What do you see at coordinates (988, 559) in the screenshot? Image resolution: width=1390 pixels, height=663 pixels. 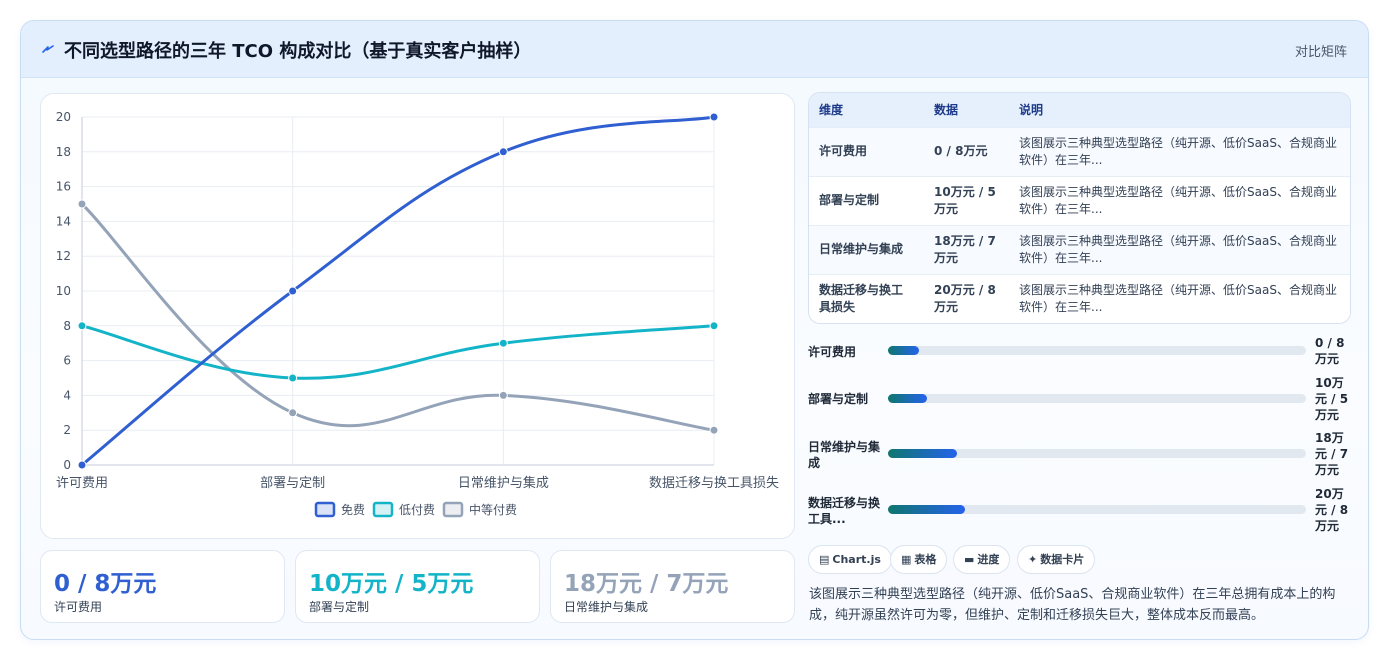 I see `chip-label: 进度` at bounding box center [988, 559].